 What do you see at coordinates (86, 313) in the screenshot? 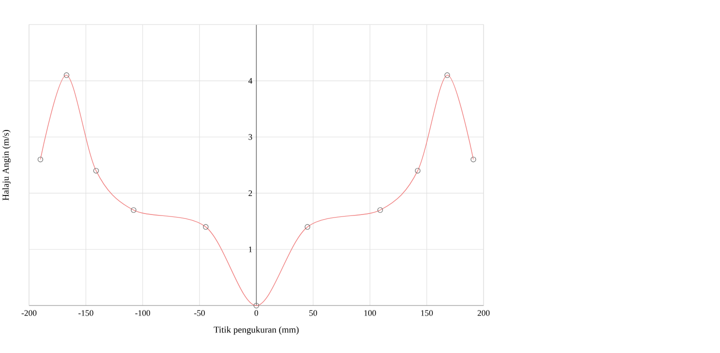
I see `x-tick-label: -150` at bounding box center [86, 313].